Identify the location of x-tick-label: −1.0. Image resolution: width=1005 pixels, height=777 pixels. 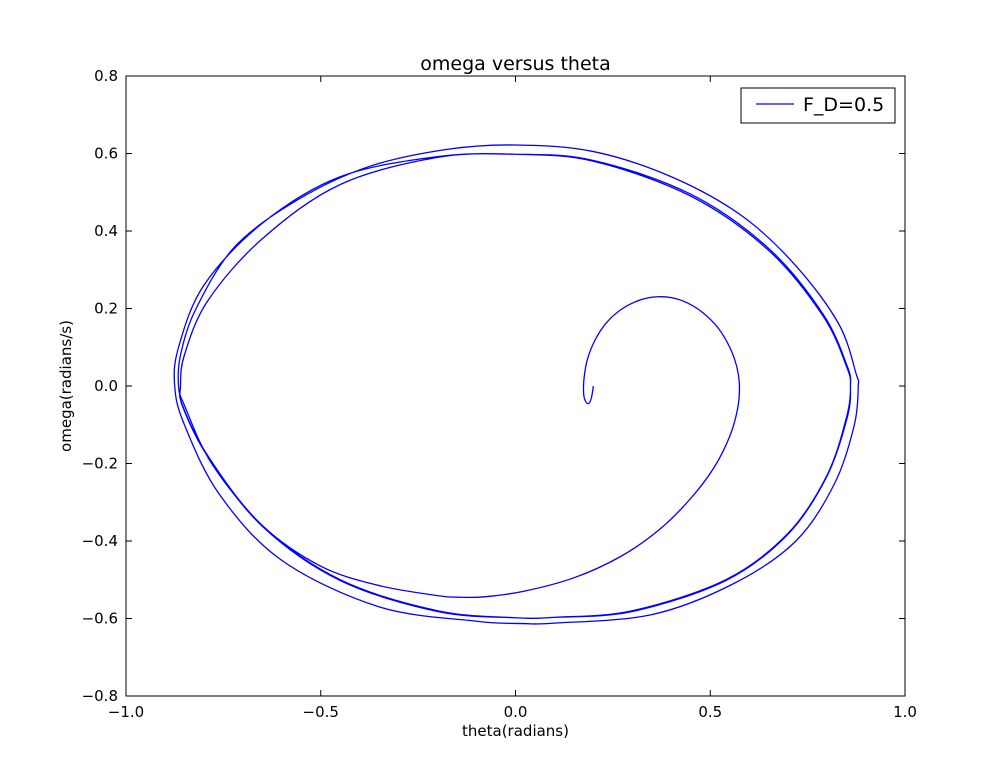
(126, 712).